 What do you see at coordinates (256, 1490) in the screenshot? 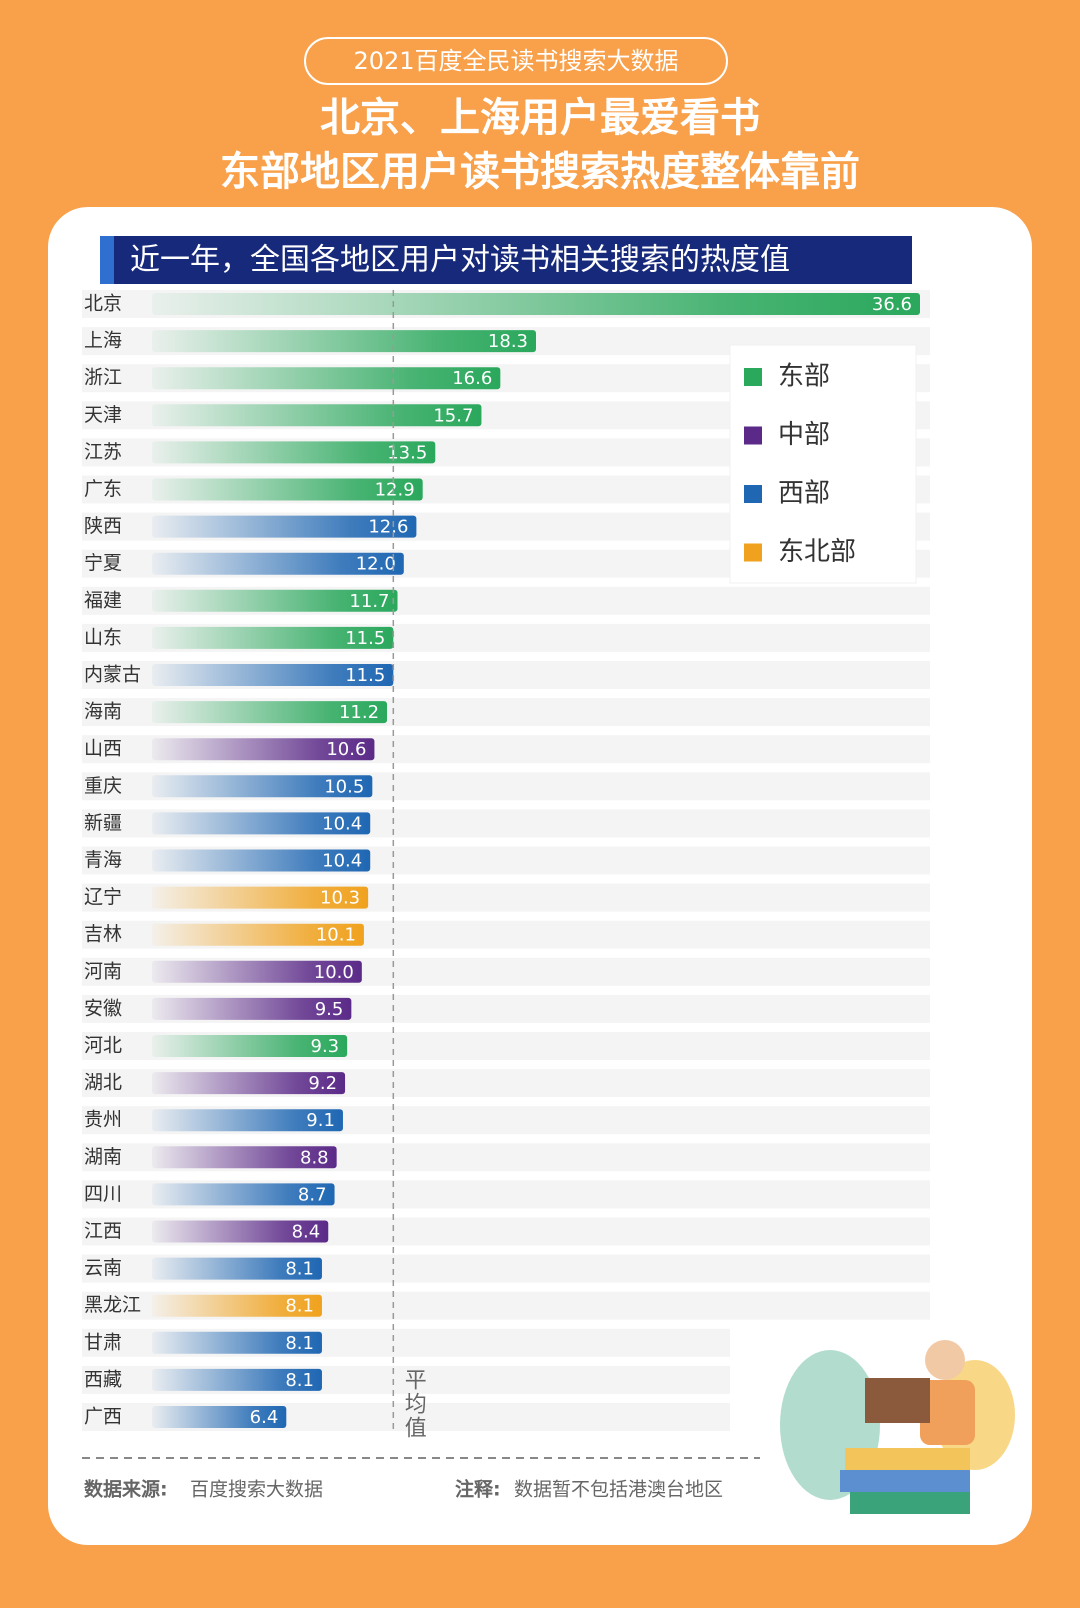
I see `source-text: 百度搜索大数据` at bounding box center [256, 1490].